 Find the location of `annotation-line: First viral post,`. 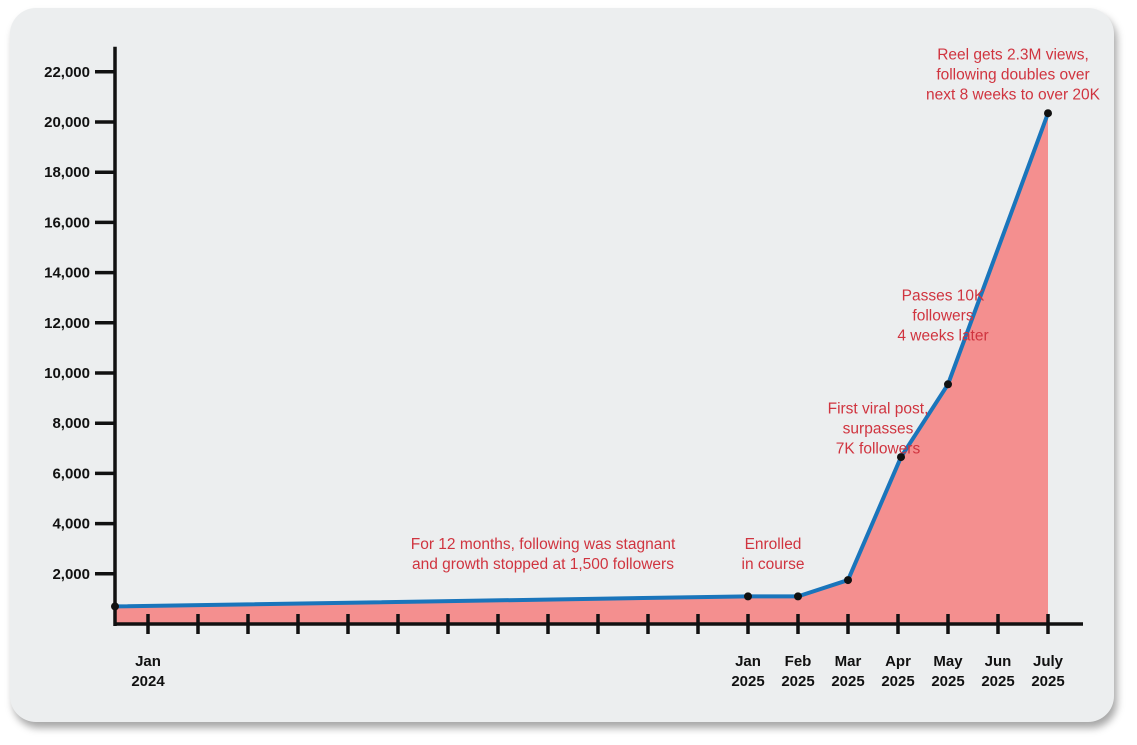

annotation-line: First viral post, is located at coordinates (878, 408).